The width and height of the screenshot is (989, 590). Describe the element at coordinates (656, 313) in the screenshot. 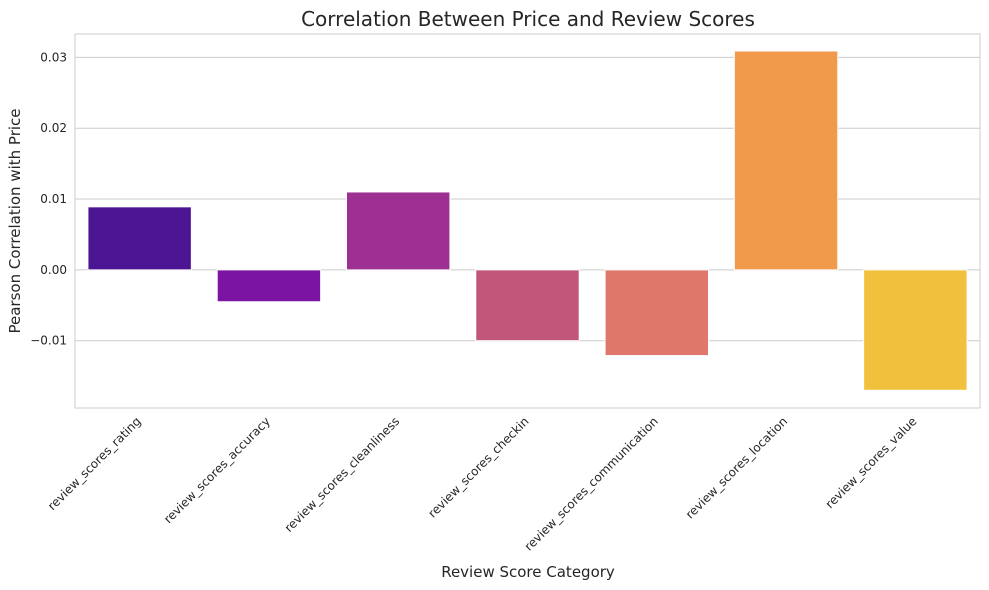

I see `bar-review-scores-communication` at that location.